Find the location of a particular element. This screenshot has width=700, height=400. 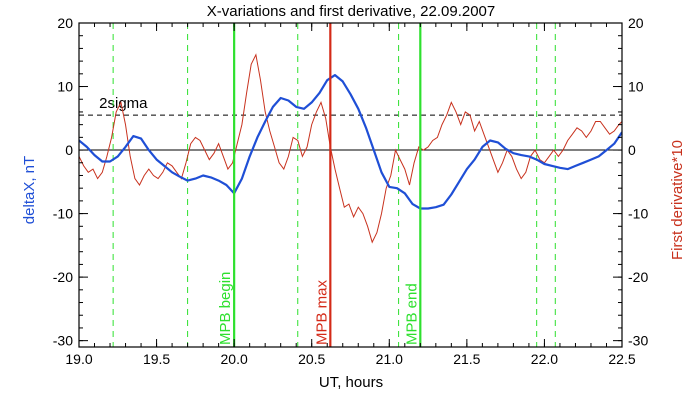

left-y-axis-label: deltaX, nT is located at coordinates (29, 190).